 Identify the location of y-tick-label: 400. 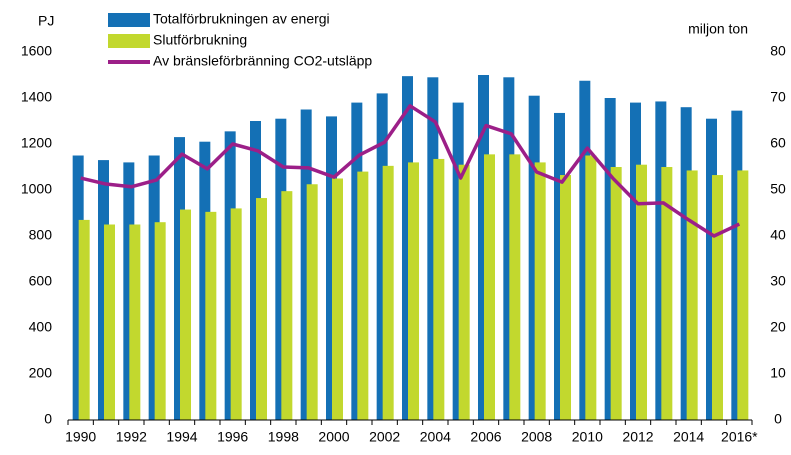
(41, 327).